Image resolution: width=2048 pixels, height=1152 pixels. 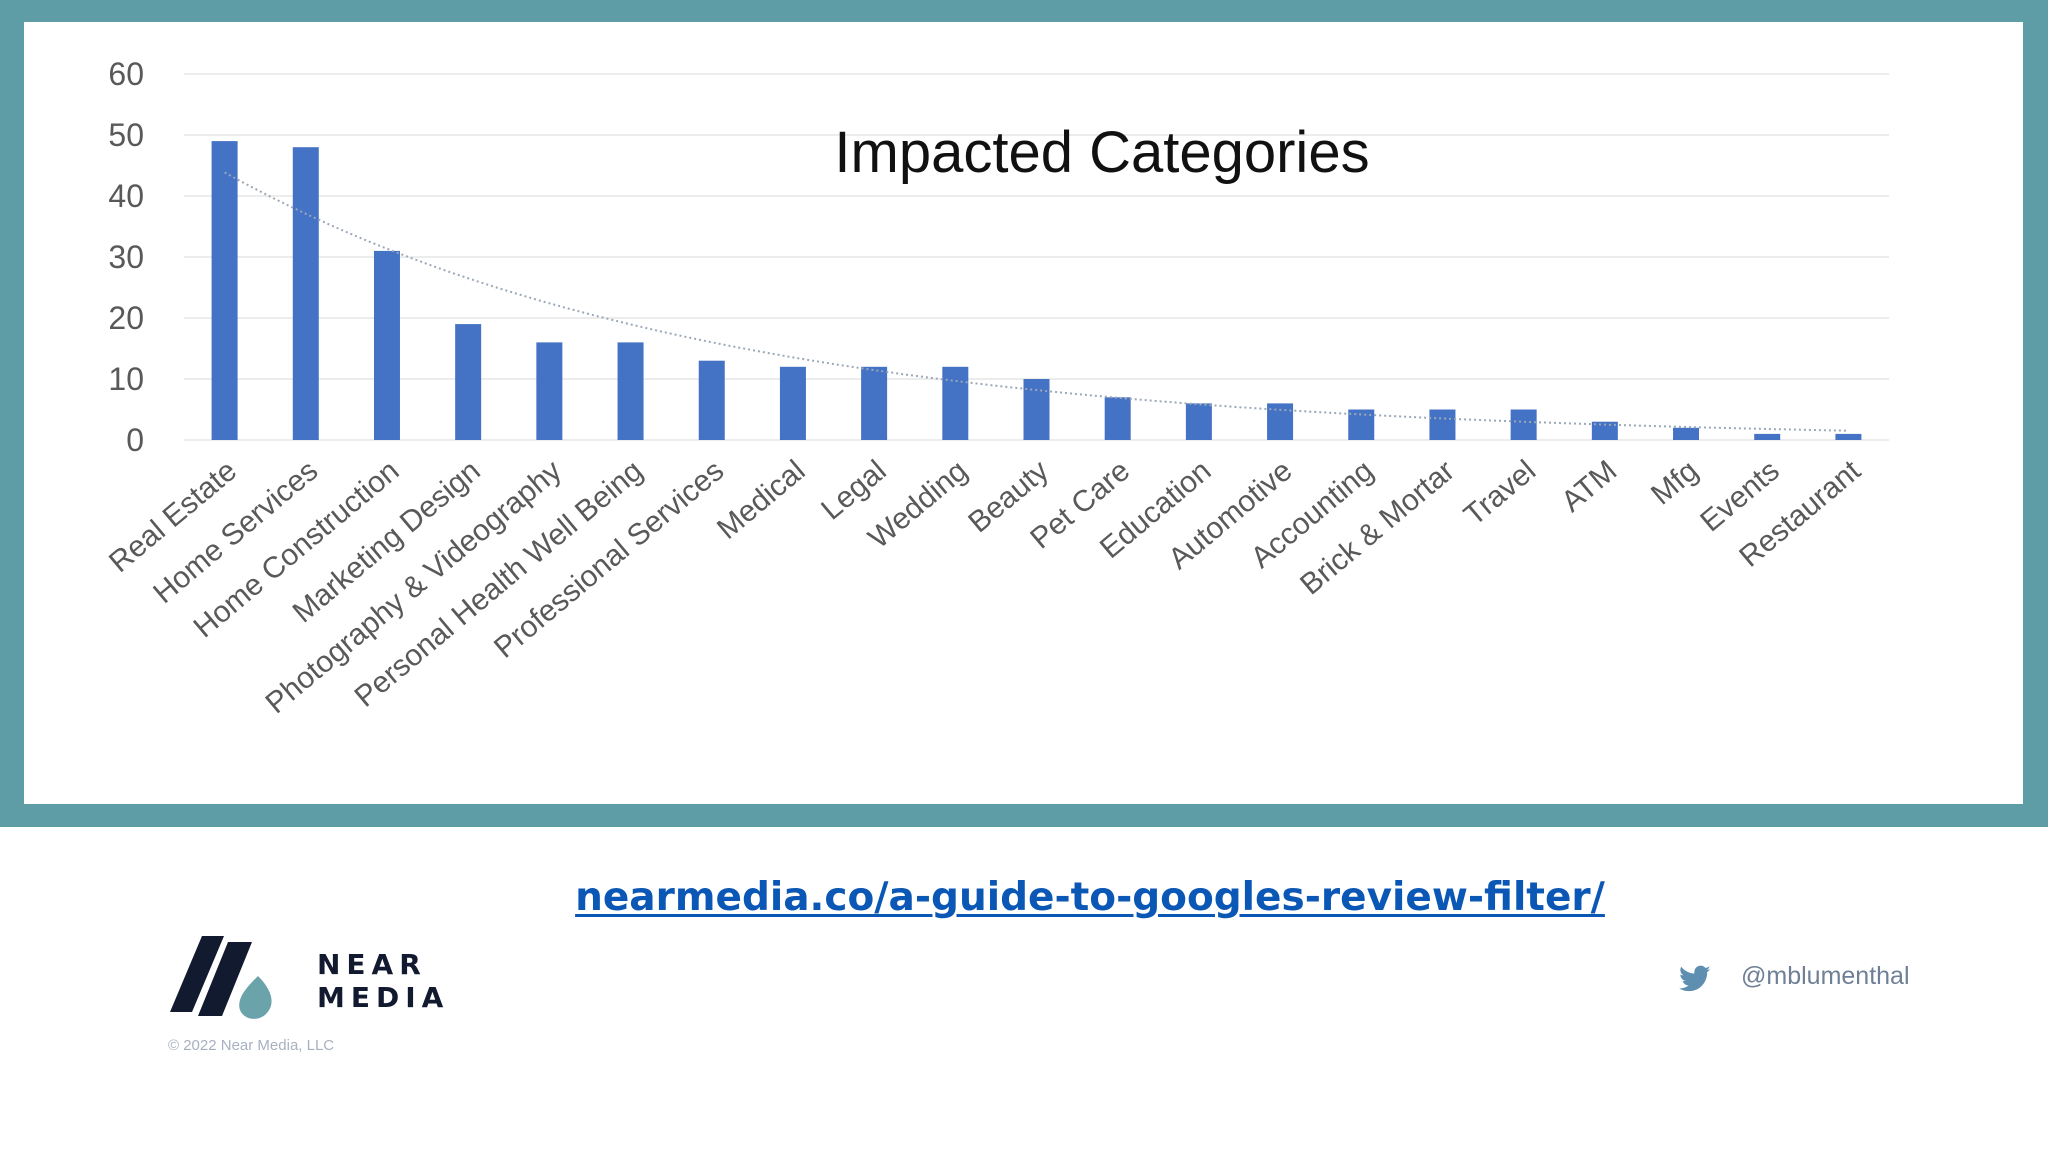 What do you see at coordinates (135, 440) in the screenshot?
I see `y-tick-label: 0` at bounding box center [135, 440].